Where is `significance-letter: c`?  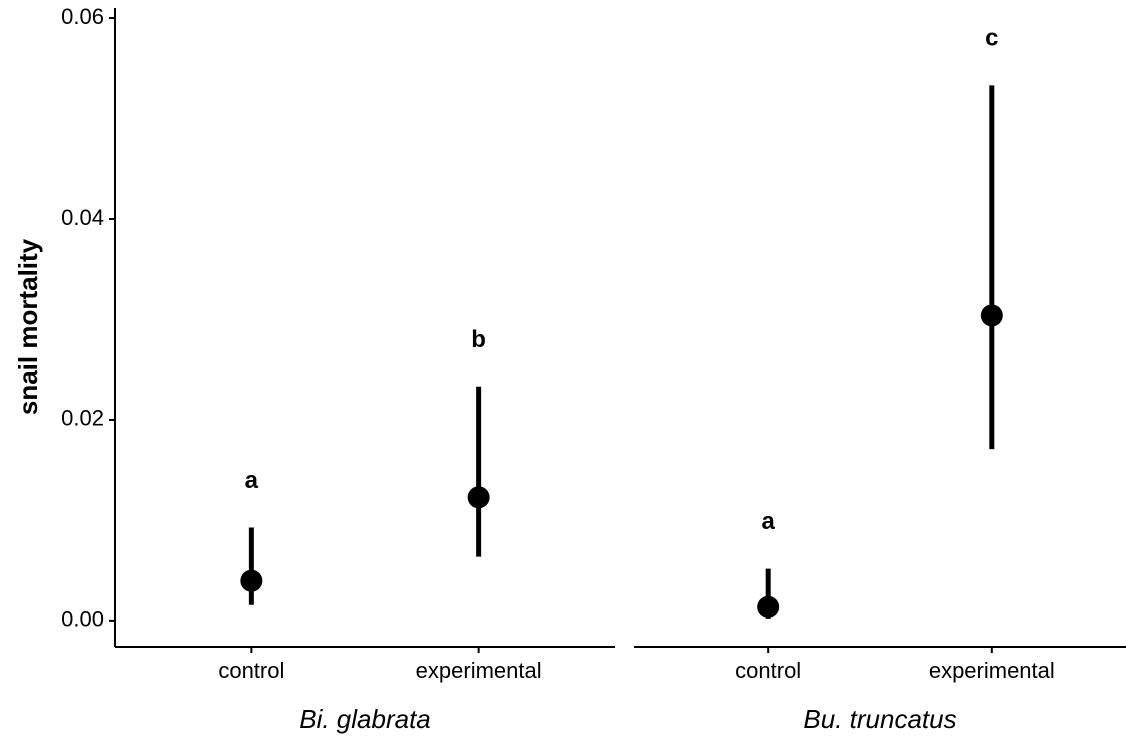
significance-letter: c is located at coordinates (991, 38).